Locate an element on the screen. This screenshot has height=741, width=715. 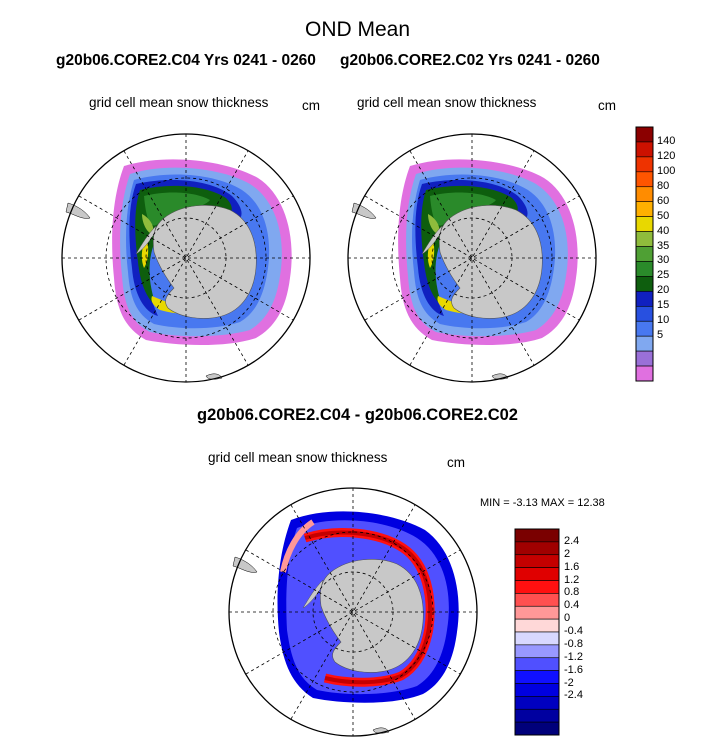
max-label: MAX = is located at coordinates (557, 503).